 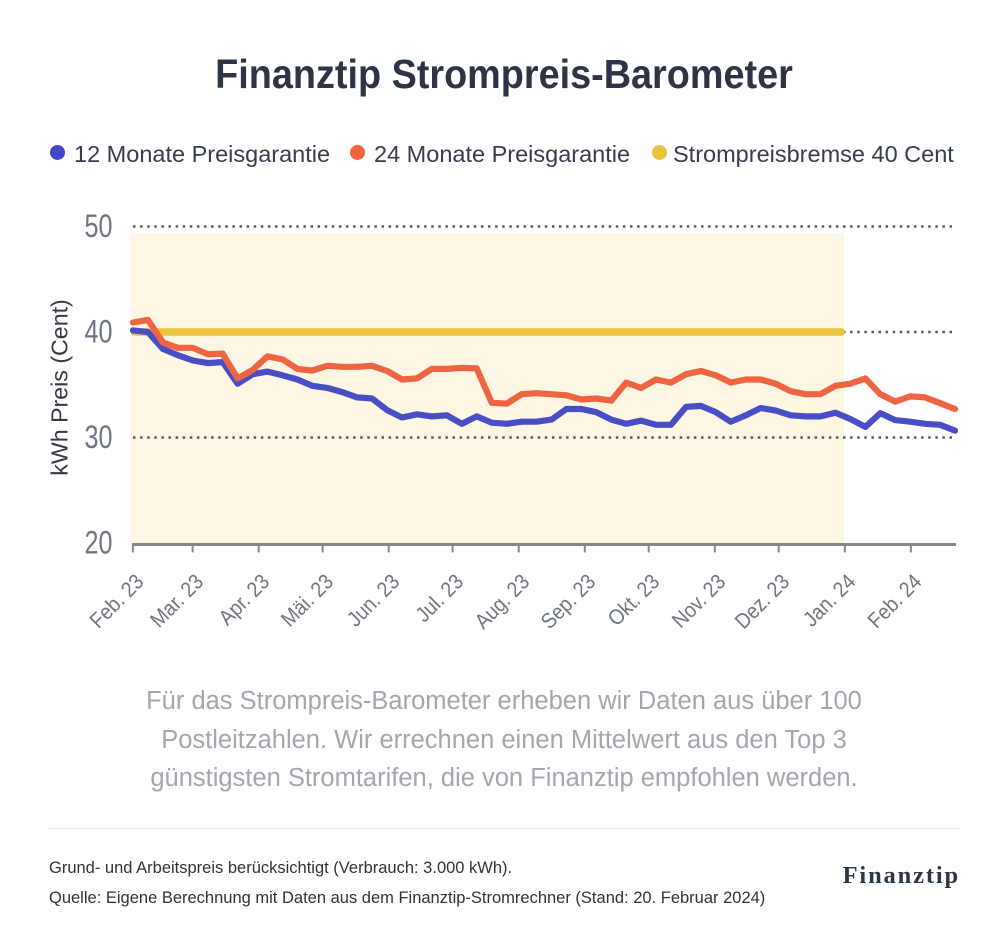 What do you see at coordinates (698, 601) in the screenshot?
I see `svg-text: Nov. 23` at bounding box center [698, 601].